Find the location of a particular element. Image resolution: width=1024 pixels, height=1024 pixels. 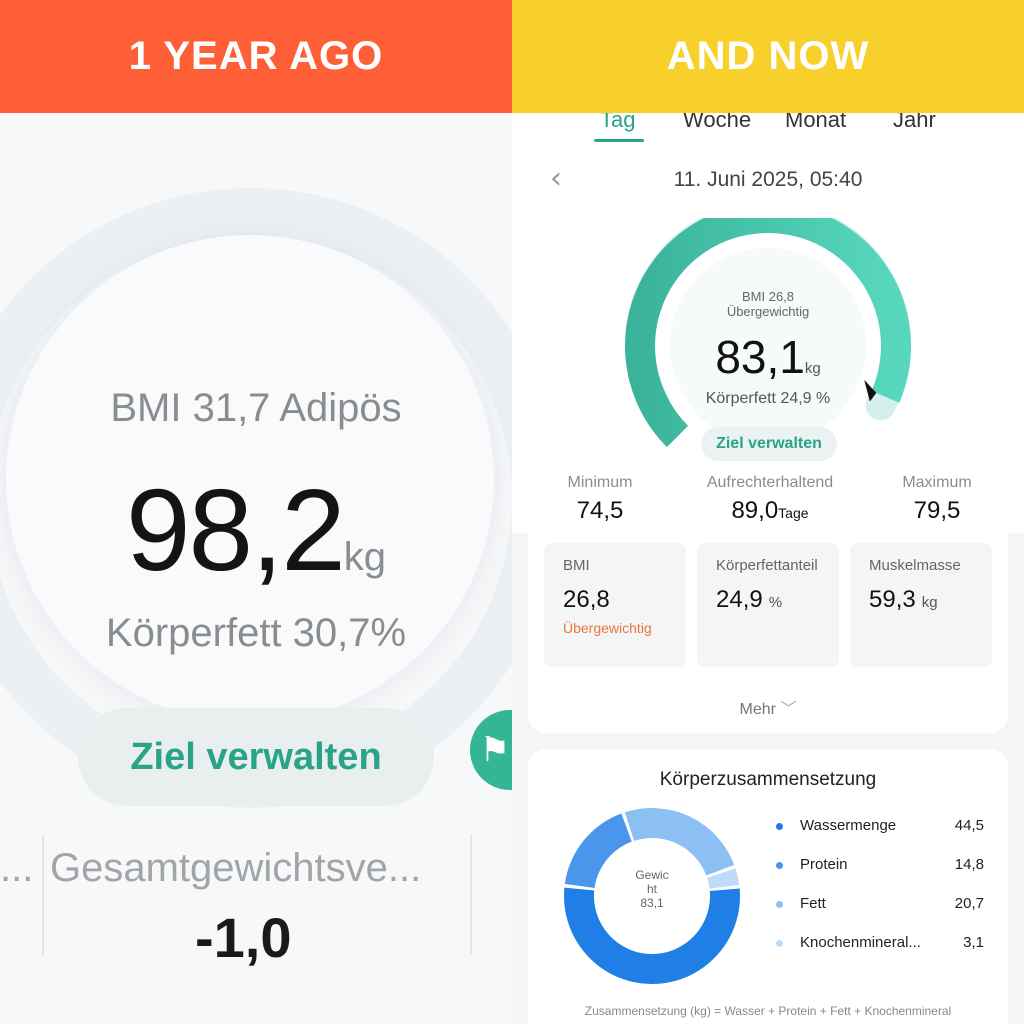

gauge-weight: 83,1kg is located at coordinates (768, 357).